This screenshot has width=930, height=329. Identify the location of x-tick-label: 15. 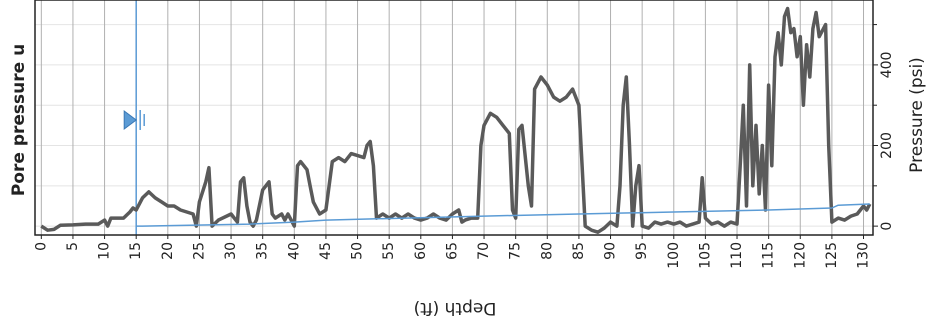
(136, 251).